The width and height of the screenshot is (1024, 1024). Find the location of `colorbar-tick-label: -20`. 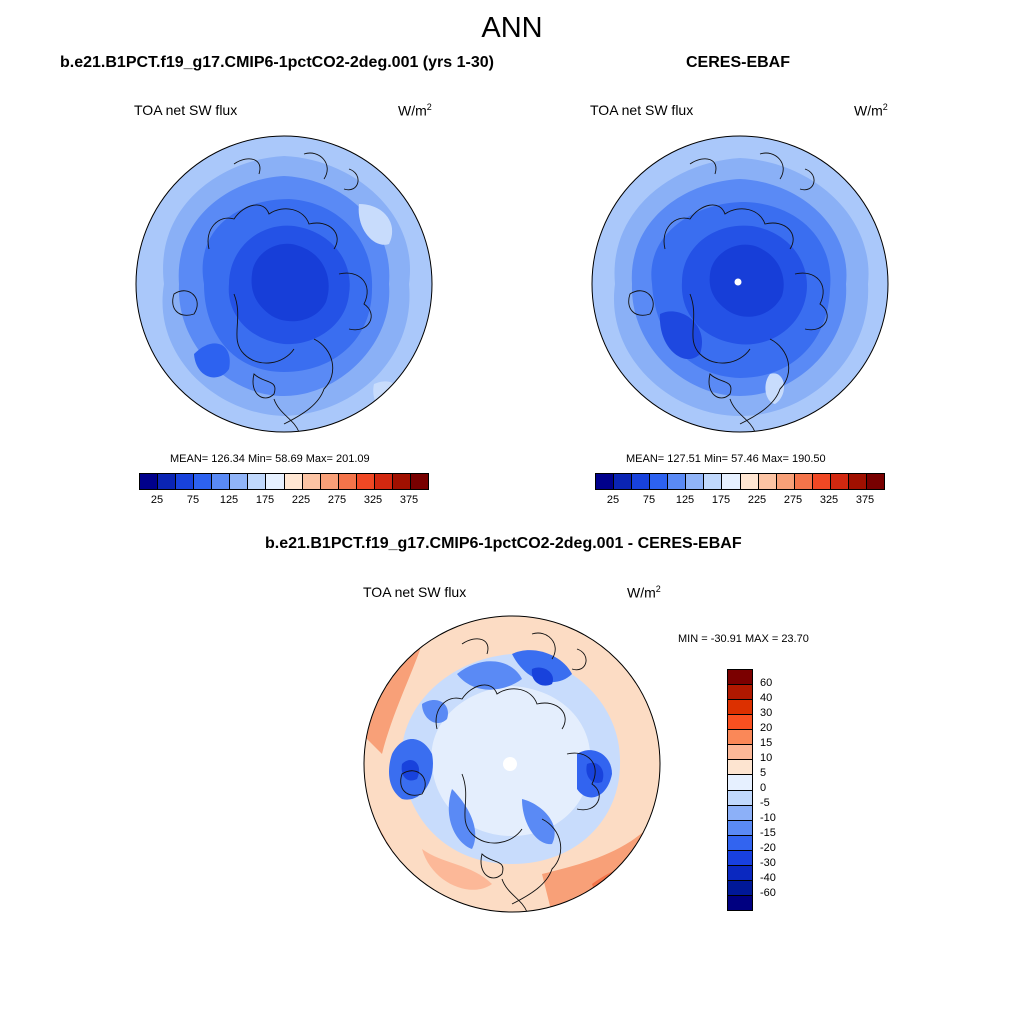

colorbar-tick-label: -20 is located at coordinates (768, 848).